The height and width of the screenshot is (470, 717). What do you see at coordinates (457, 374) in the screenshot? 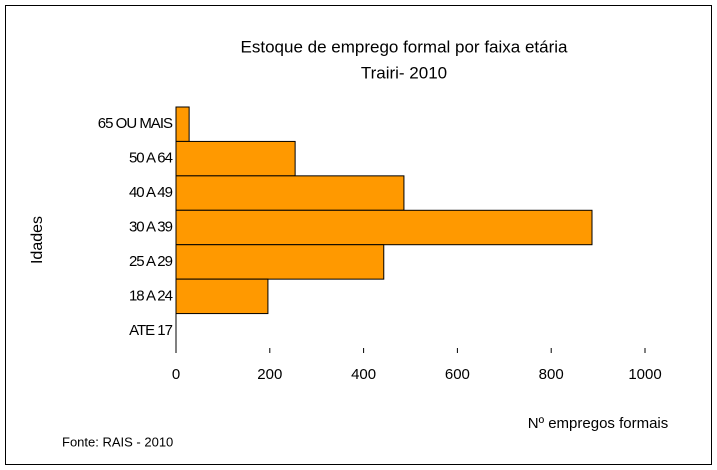
I see `x-tick-label: 600` at bounding box center [457, 374].